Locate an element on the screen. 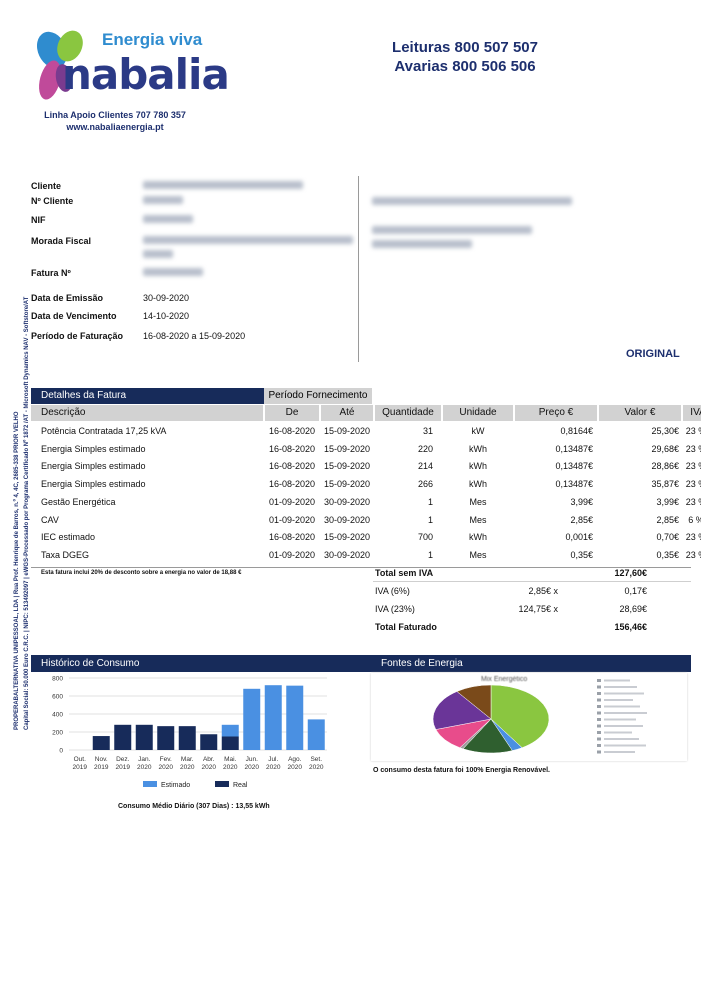 This screenshot has height=989, width=701. cell-desc: Energia Simples estimado is located at coordinates (93, 448).